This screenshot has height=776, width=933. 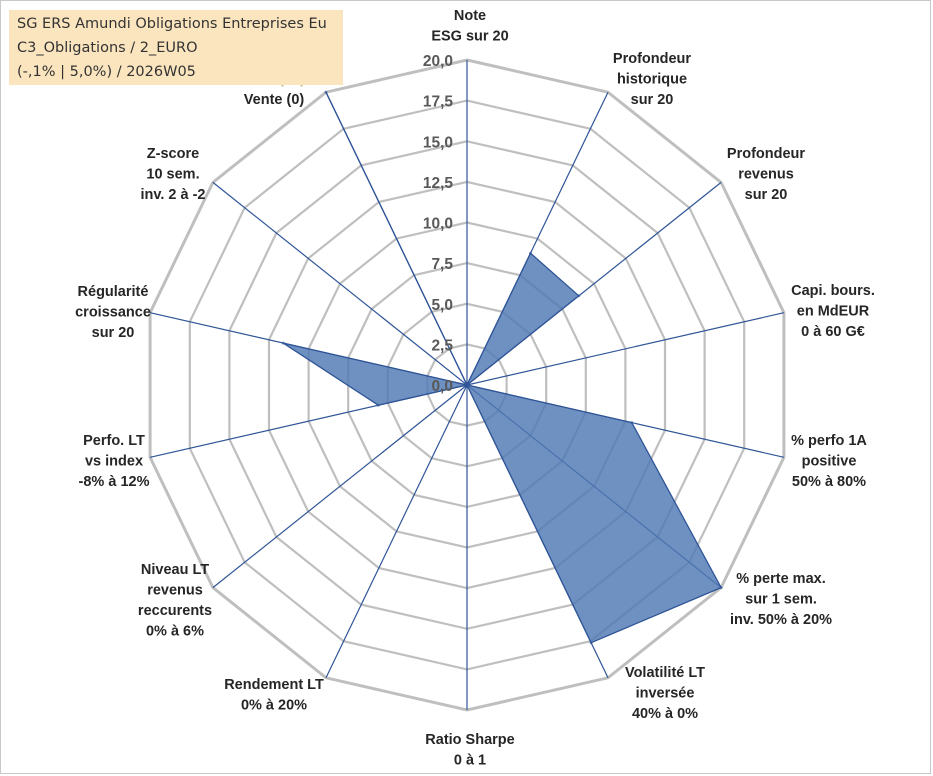 I want to click on title-line-3: (-,1% | 5,0%) / 2026W05, so click(x=106, y=72).